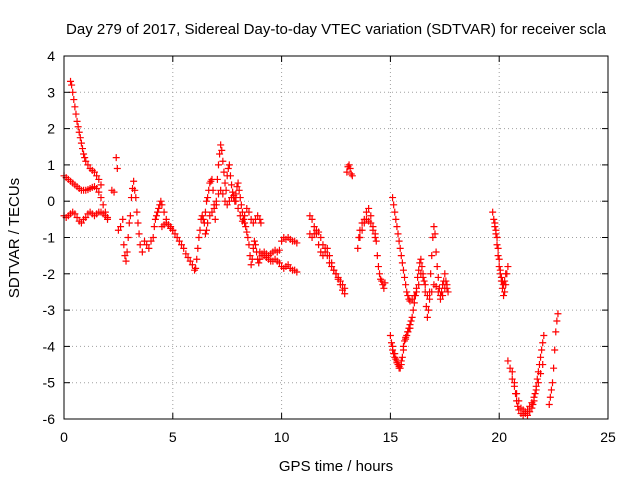 The height and width of the screenshot is (480, 640). I want to click on x-axis-label: GPS time / hours, so click(336, 466).